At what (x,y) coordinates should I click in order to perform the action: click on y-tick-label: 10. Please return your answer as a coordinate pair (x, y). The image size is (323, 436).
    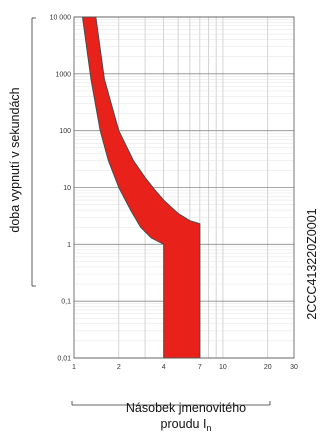
    Looking at the image, I should click on (67, 188).